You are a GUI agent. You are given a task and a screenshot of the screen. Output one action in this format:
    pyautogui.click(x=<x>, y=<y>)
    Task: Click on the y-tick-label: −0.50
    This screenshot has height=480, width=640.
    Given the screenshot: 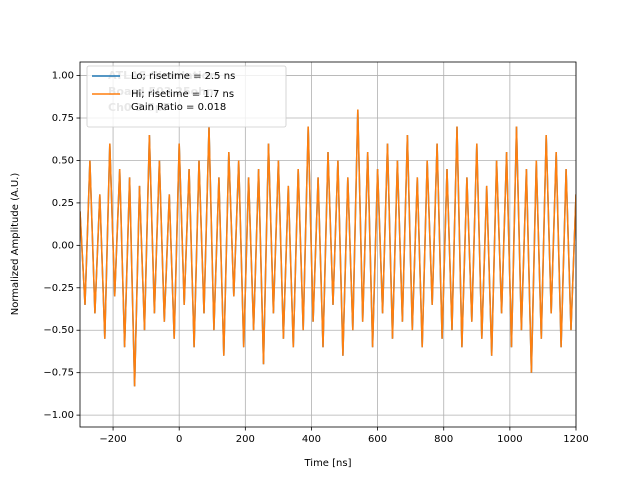 What is the action you would take?
    pyautogui.click(x=58, y=330)
    